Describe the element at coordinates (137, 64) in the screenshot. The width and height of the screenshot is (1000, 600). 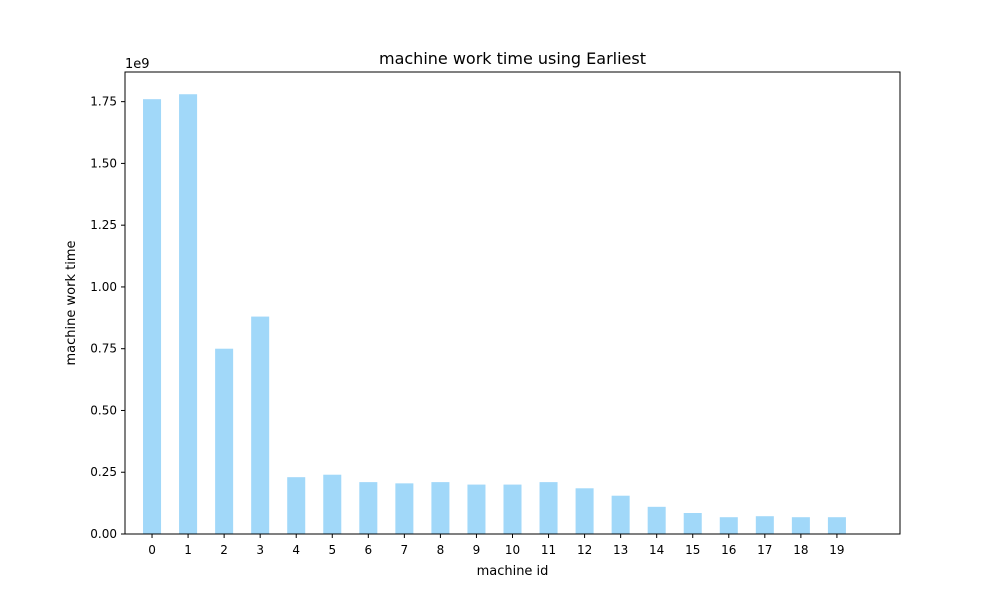
I see `y-axis-multiplier: 1e9` at that location.